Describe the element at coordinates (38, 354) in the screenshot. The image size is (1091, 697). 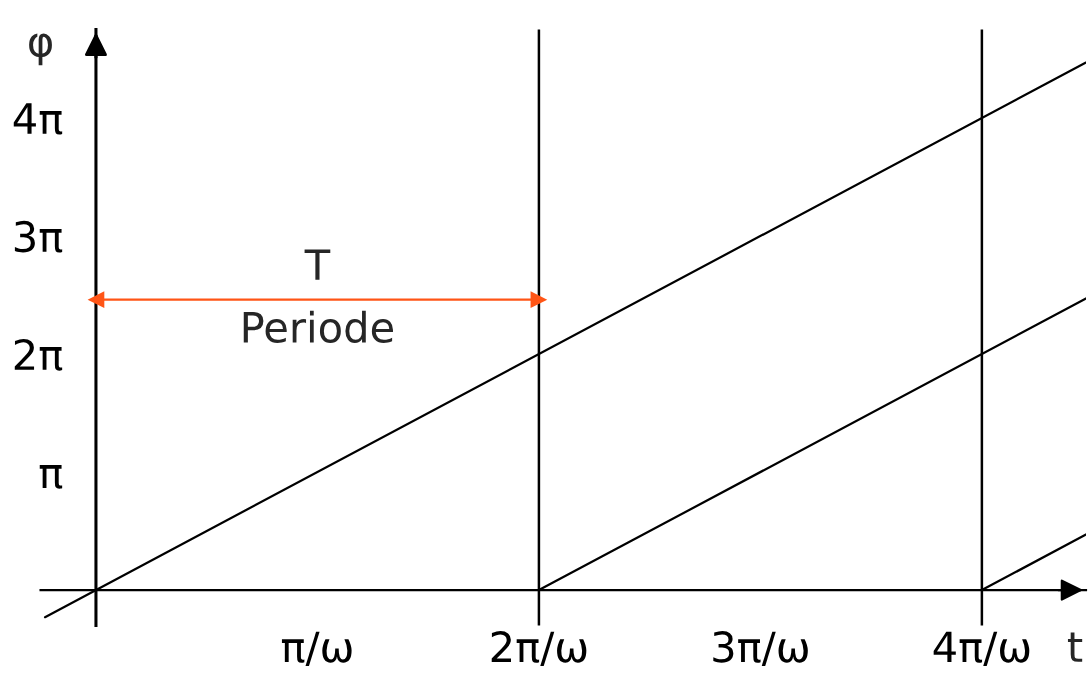
I see `y-tick-label: 2π` at that location.